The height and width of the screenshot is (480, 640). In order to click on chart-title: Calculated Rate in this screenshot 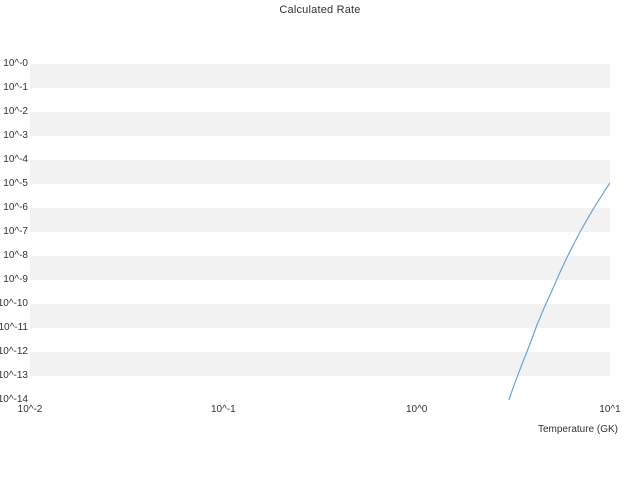, I will do `click(320, 10)`.